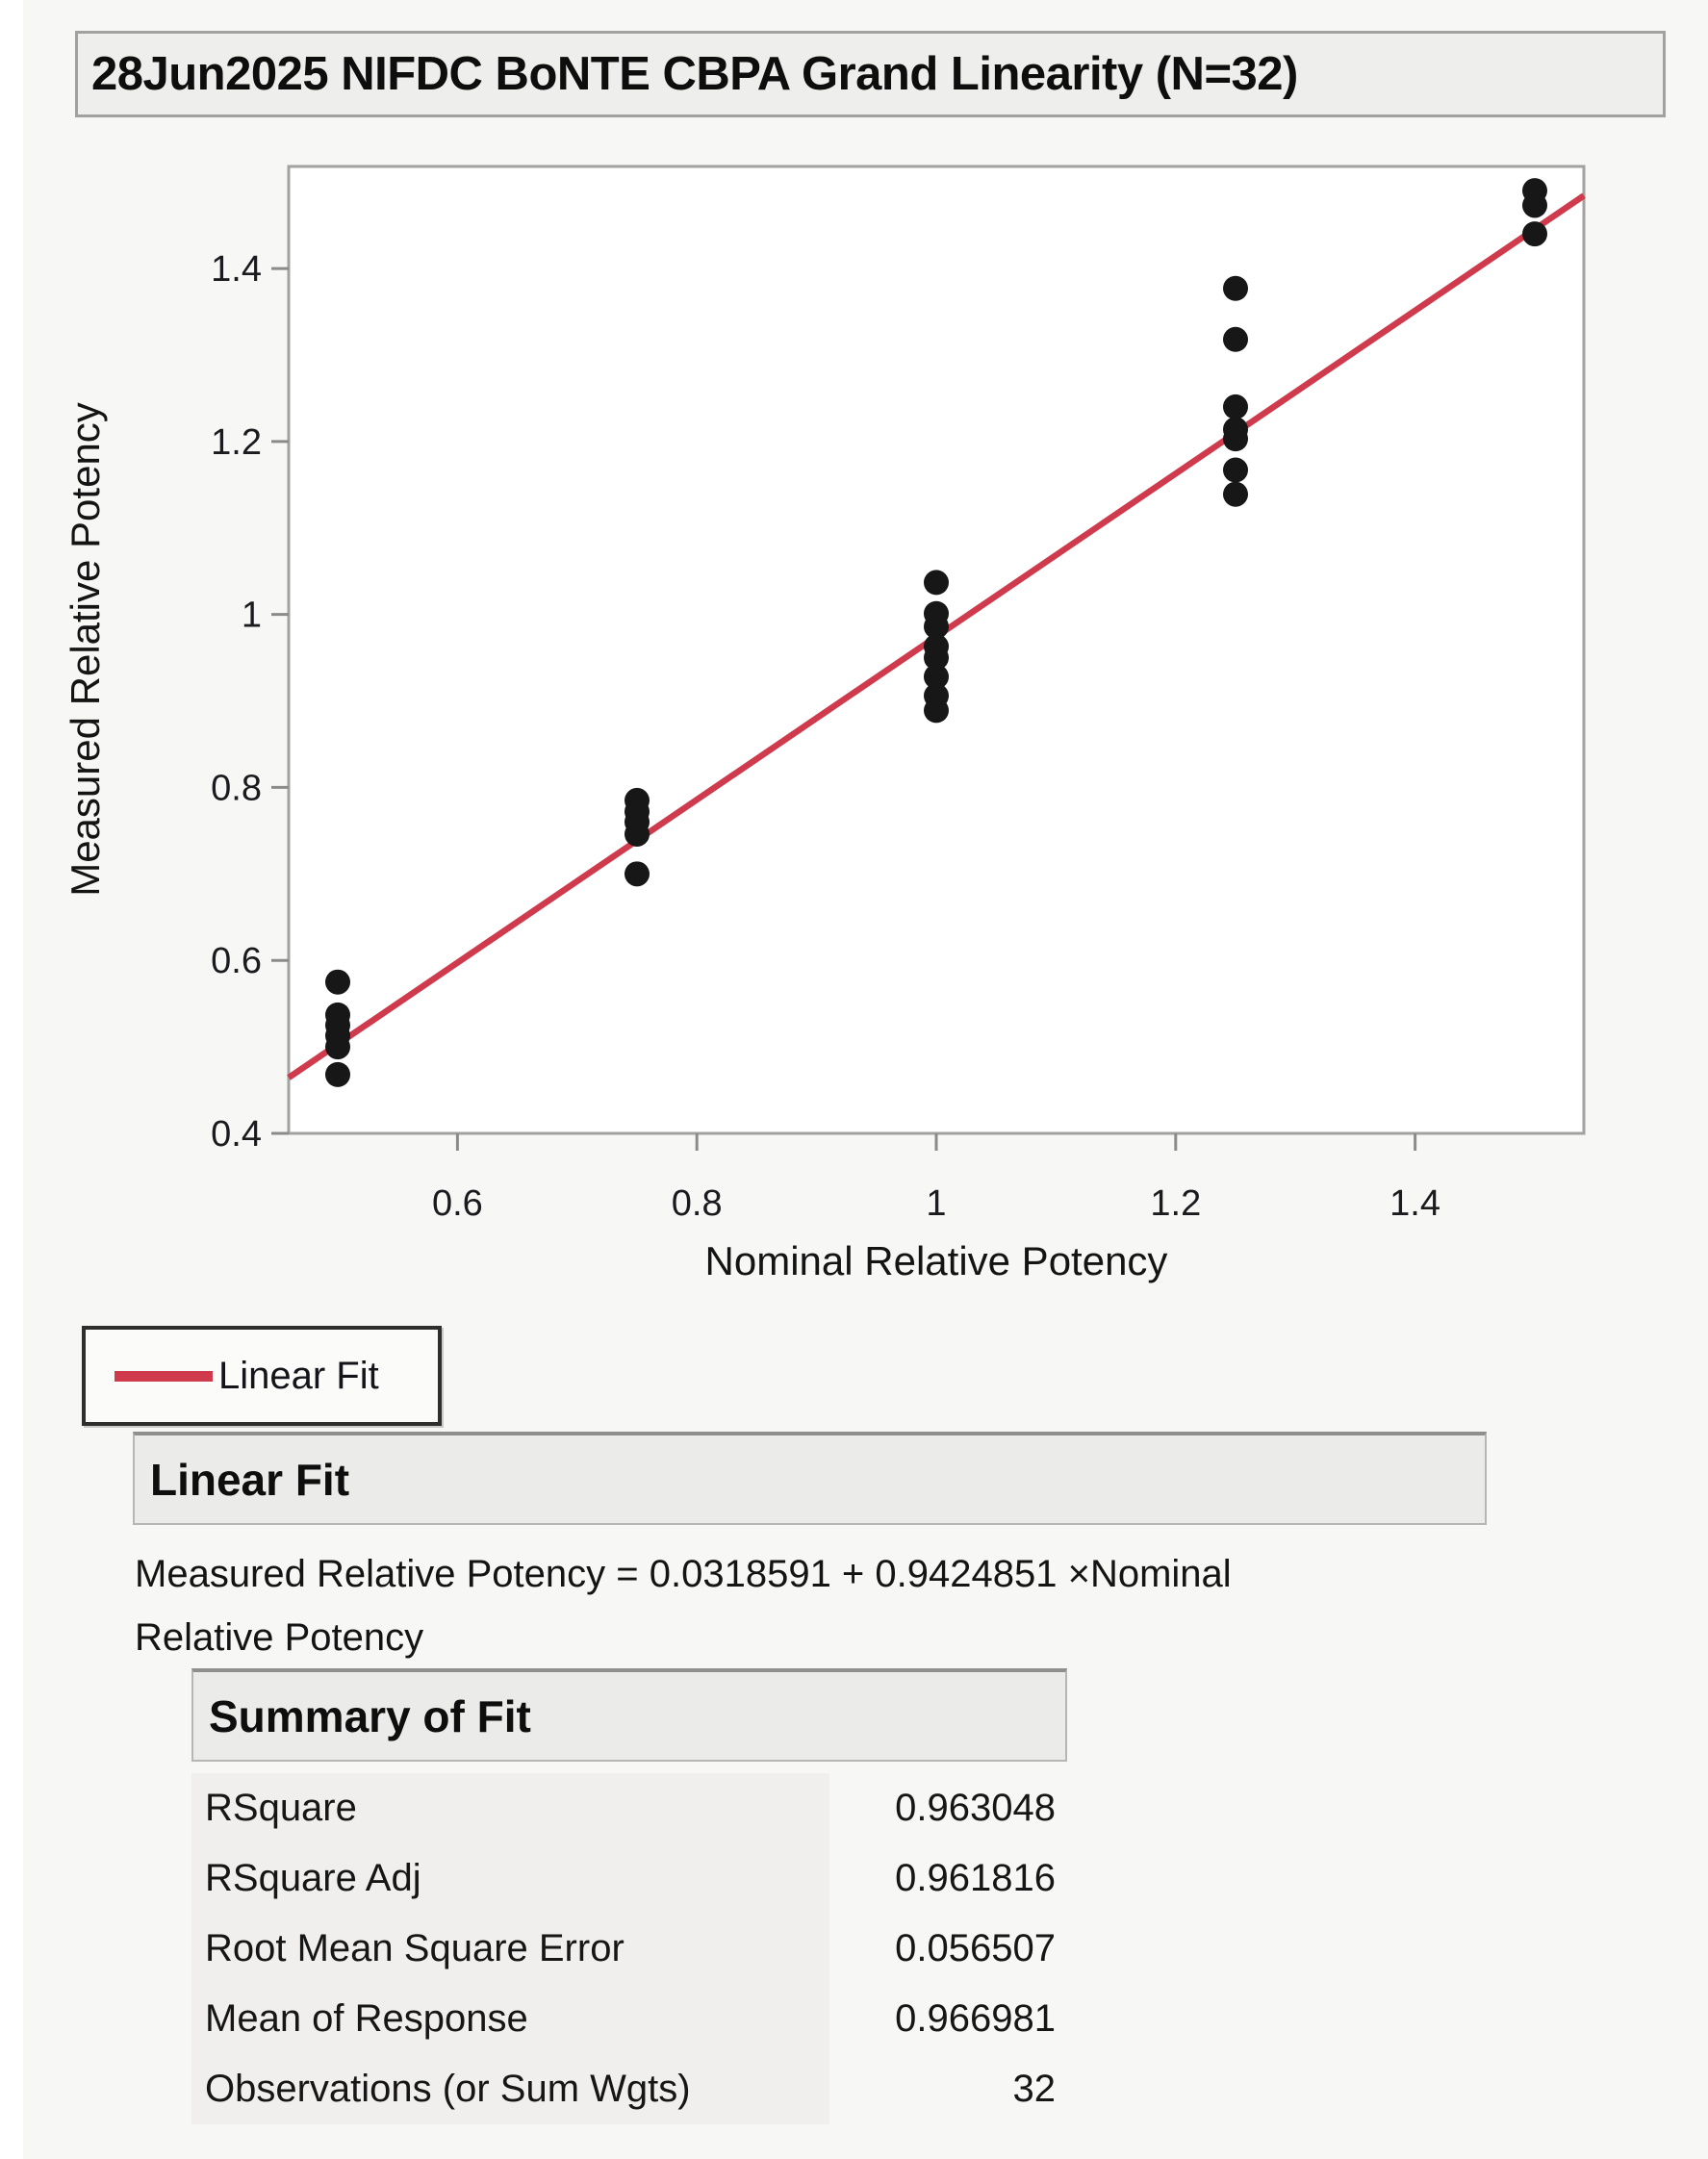 The height and width of the screenshot is (2159, 1708). What do you see at coordinates (279, 1637) in the screenshot?
I see `fit-equation-line-2: Relative Potency` at bounding box center [279, 1637].